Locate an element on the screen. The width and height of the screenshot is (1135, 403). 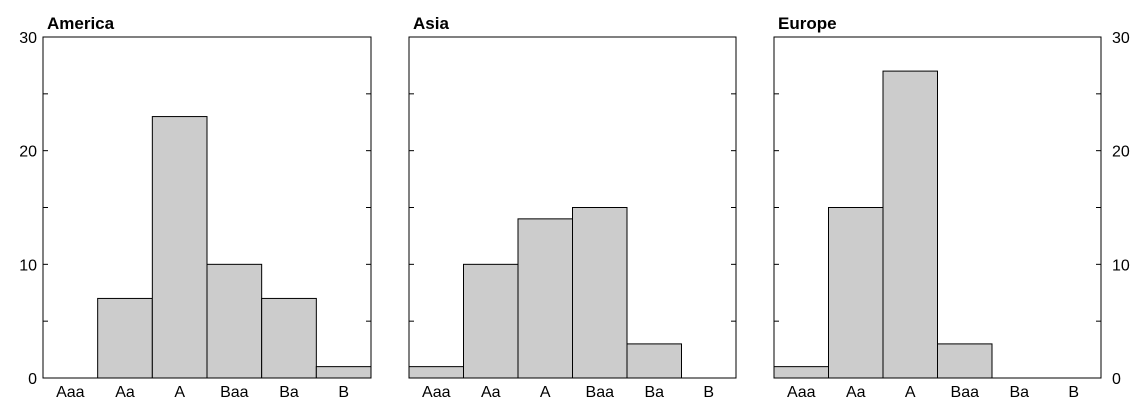
asia-category-label: A is located at coordinates (545, 392).